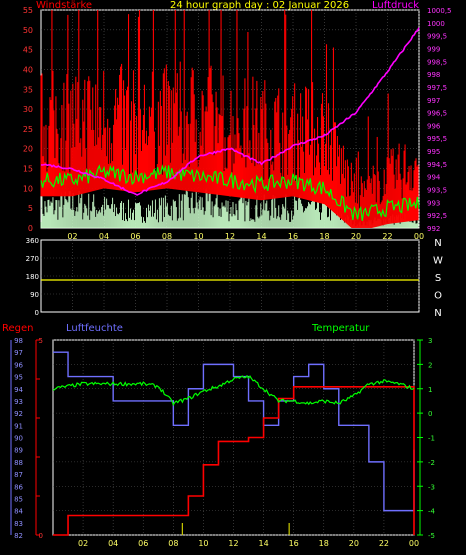 The width and height of the screenshot is (466, 555). What do you see at coordinates (431, 463) in the screenshot?
I see `temperature-tick-label: -2` at bounding box center [431, 463].